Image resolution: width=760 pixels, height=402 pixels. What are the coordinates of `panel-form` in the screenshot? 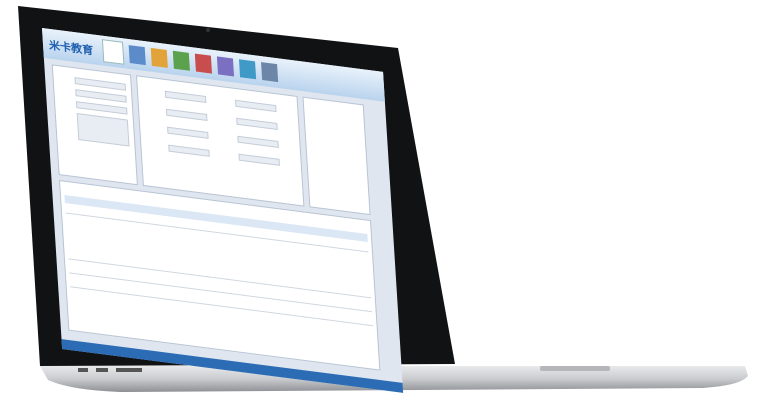 It's located at (220, 141).